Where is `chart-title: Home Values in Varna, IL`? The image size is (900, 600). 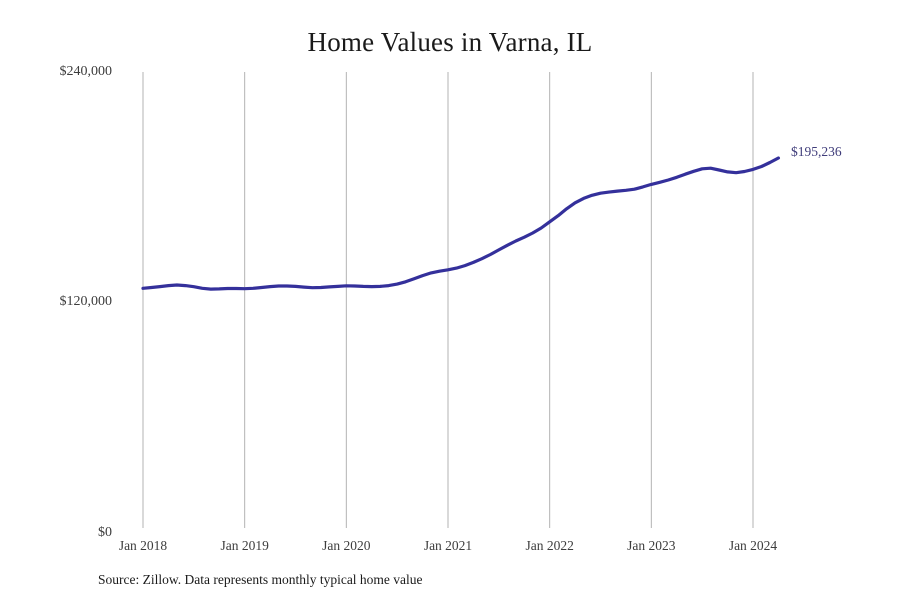
chart-title: Home Values in Varna, IL is located at coordinates (450, 42).